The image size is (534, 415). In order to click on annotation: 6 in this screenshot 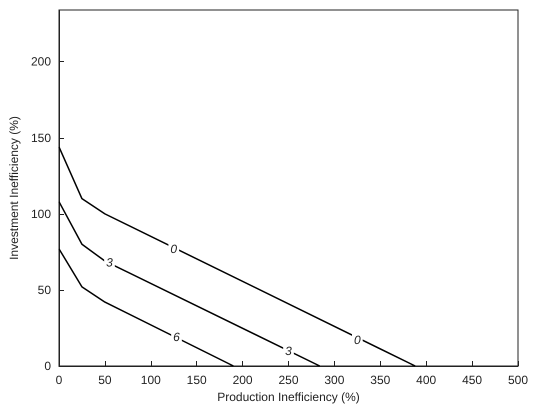, I will do `click(176, 337)`.